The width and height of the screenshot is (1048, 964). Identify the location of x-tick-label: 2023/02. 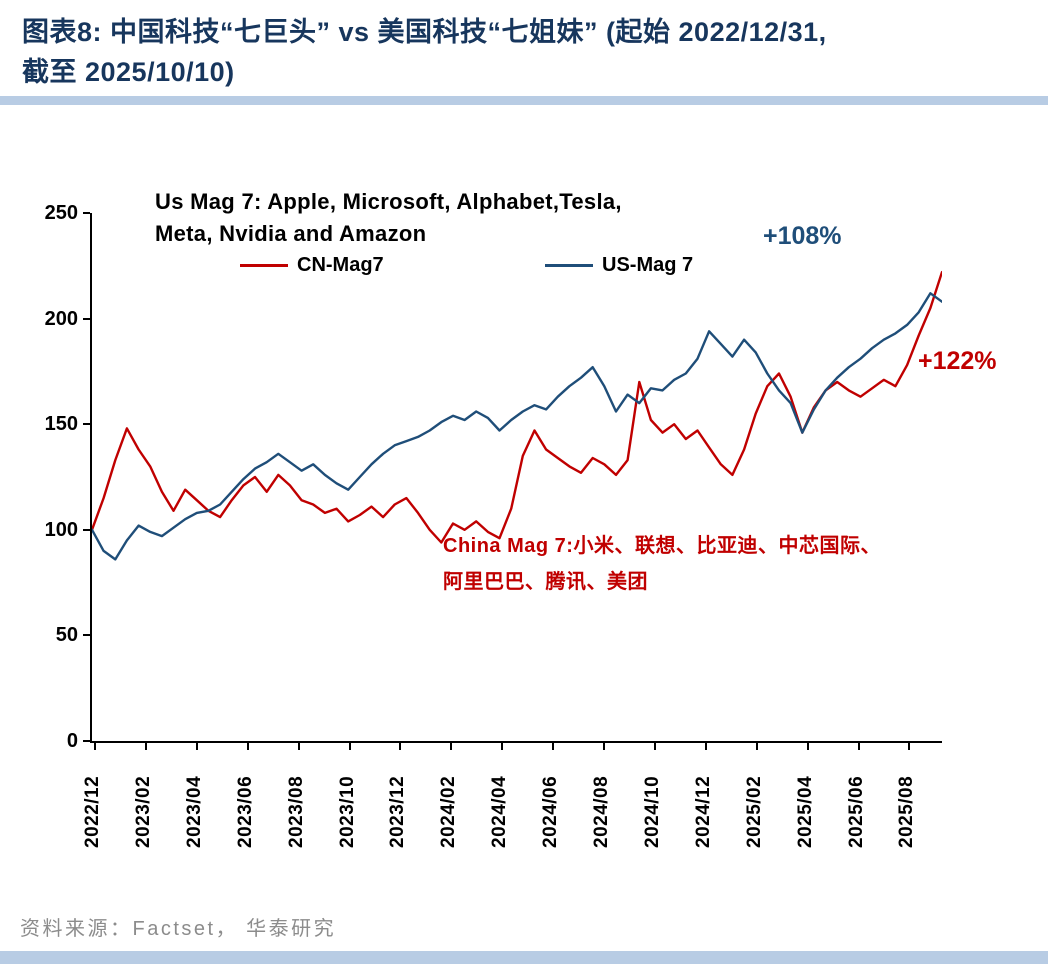
(143, 811).